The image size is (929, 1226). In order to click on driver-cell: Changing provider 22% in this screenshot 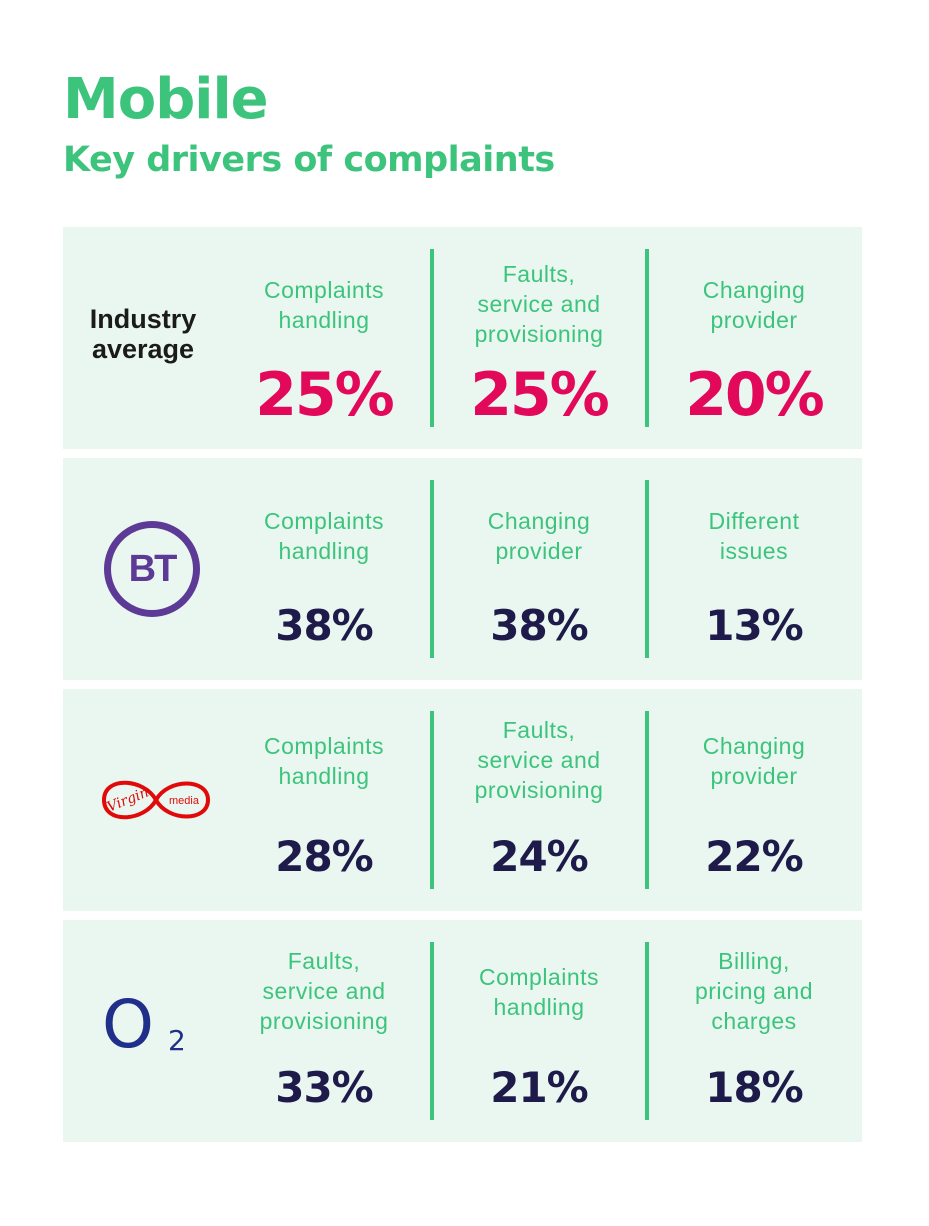, I will do `click(754, 800)`.